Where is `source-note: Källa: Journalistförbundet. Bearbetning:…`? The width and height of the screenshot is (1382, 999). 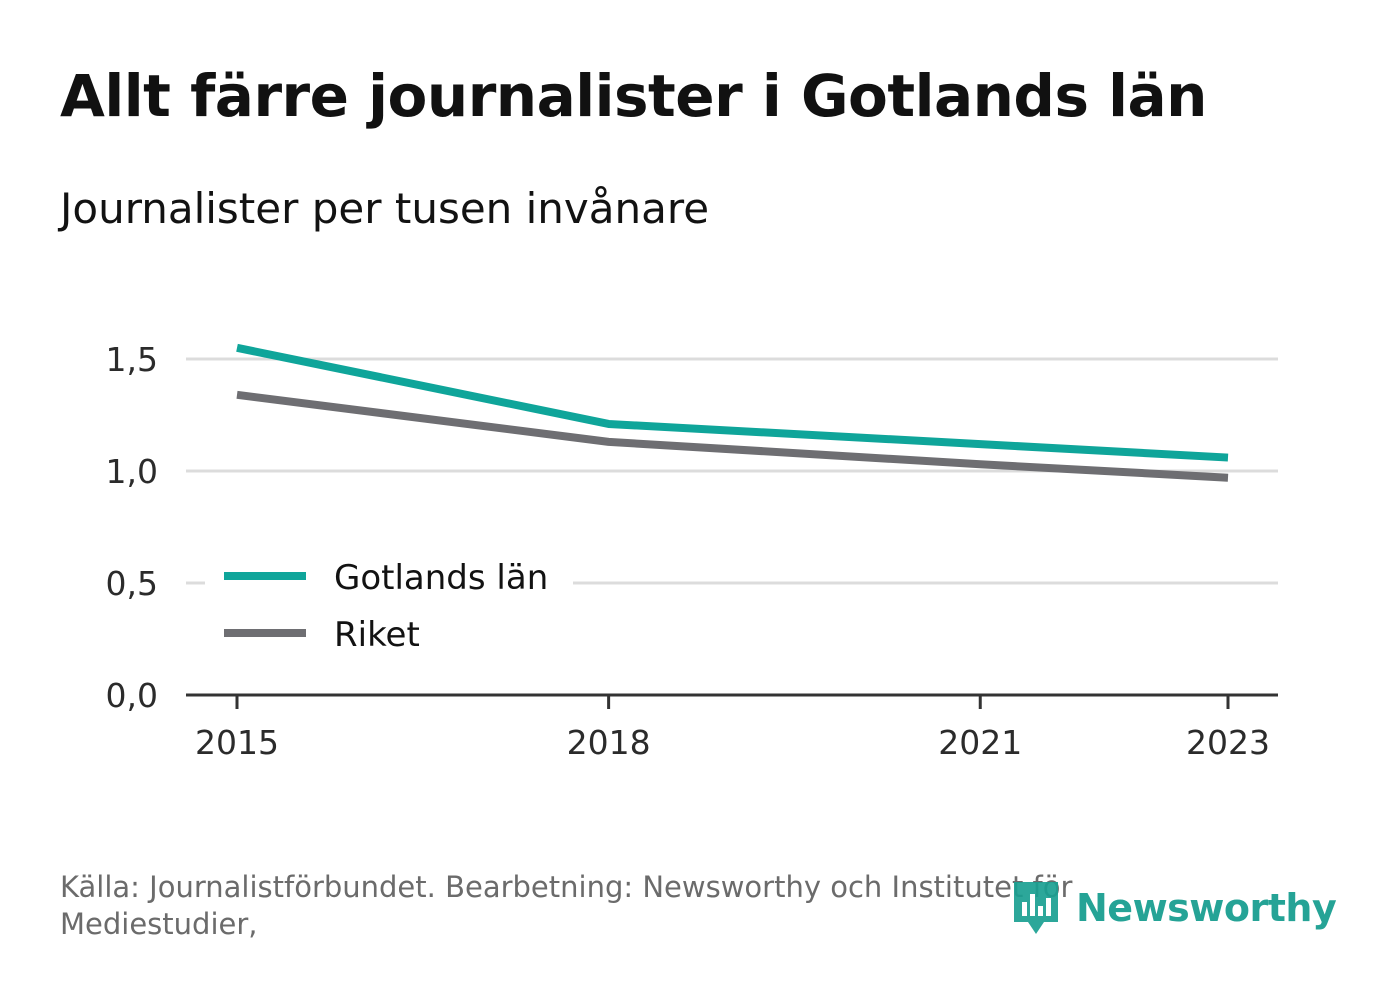 source-note: Källa: Journalistförbundet. Bearbetning:… is located at coordinates (566, 905).